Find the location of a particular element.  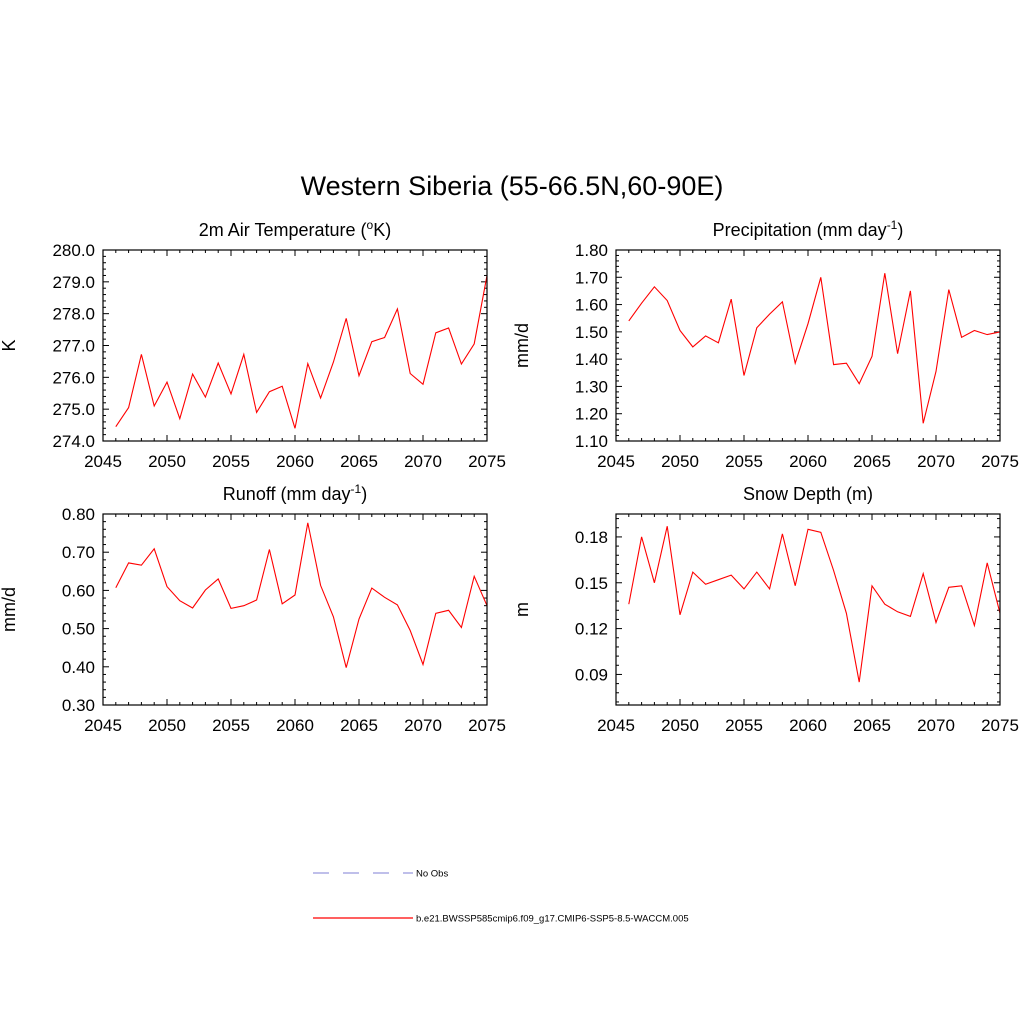

plot-frame-snow-depth is located at coordinates (808, 609).